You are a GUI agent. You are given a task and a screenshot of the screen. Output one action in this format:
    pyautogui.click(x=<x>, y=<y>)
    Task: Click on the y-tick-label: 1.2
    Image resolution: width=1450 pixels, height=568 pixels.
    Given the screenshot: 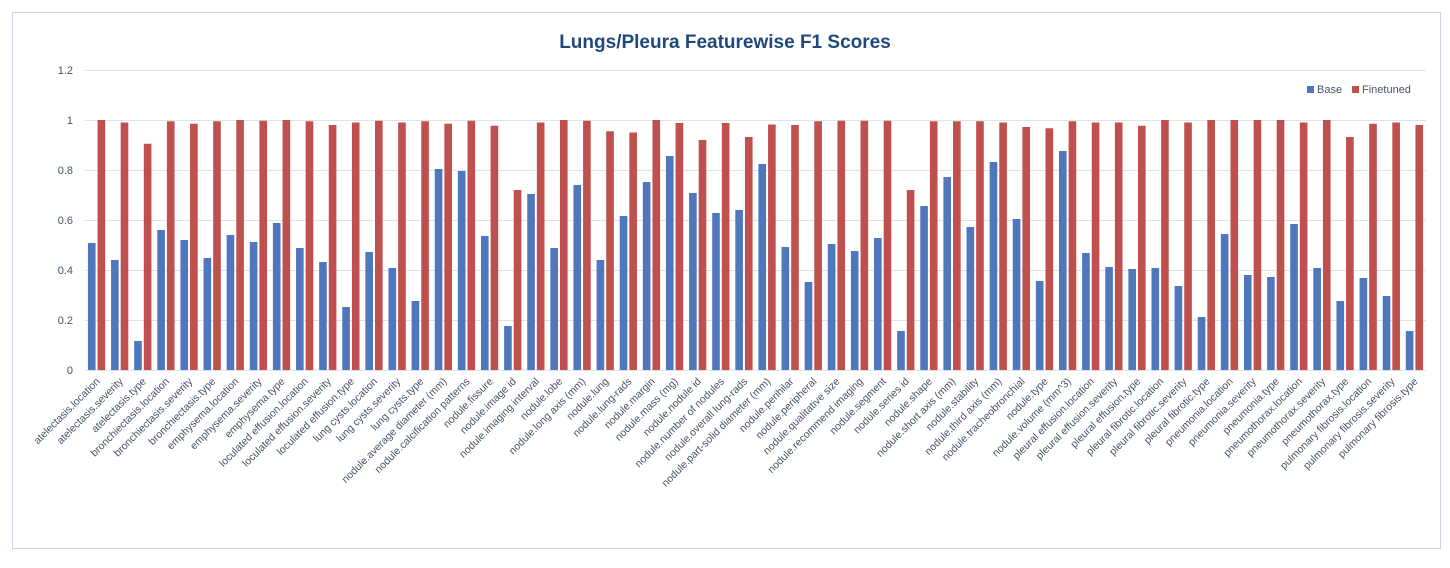 What is the action you would take?
    pyautogui.click(x=65, y=71)
    